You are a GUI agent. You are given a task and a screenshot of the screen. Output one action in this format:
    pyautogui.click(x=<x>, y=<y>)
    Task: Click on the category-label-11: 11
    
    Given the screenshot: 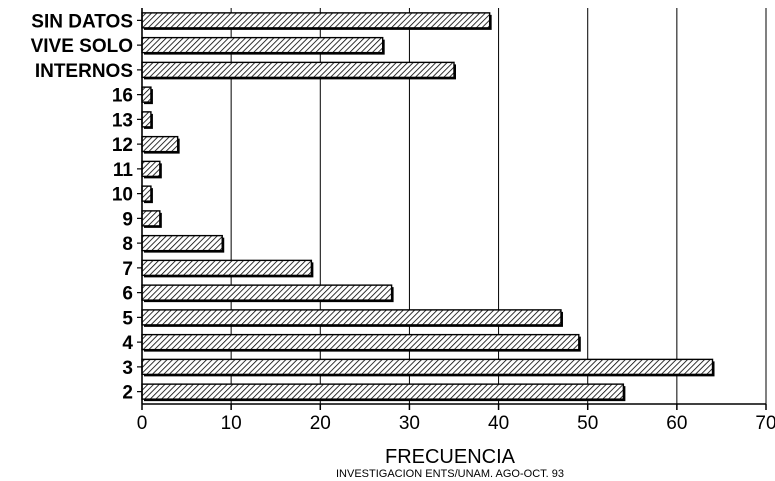 What is the action you would take?
    pyautogui.click(x=123, y=170)
    